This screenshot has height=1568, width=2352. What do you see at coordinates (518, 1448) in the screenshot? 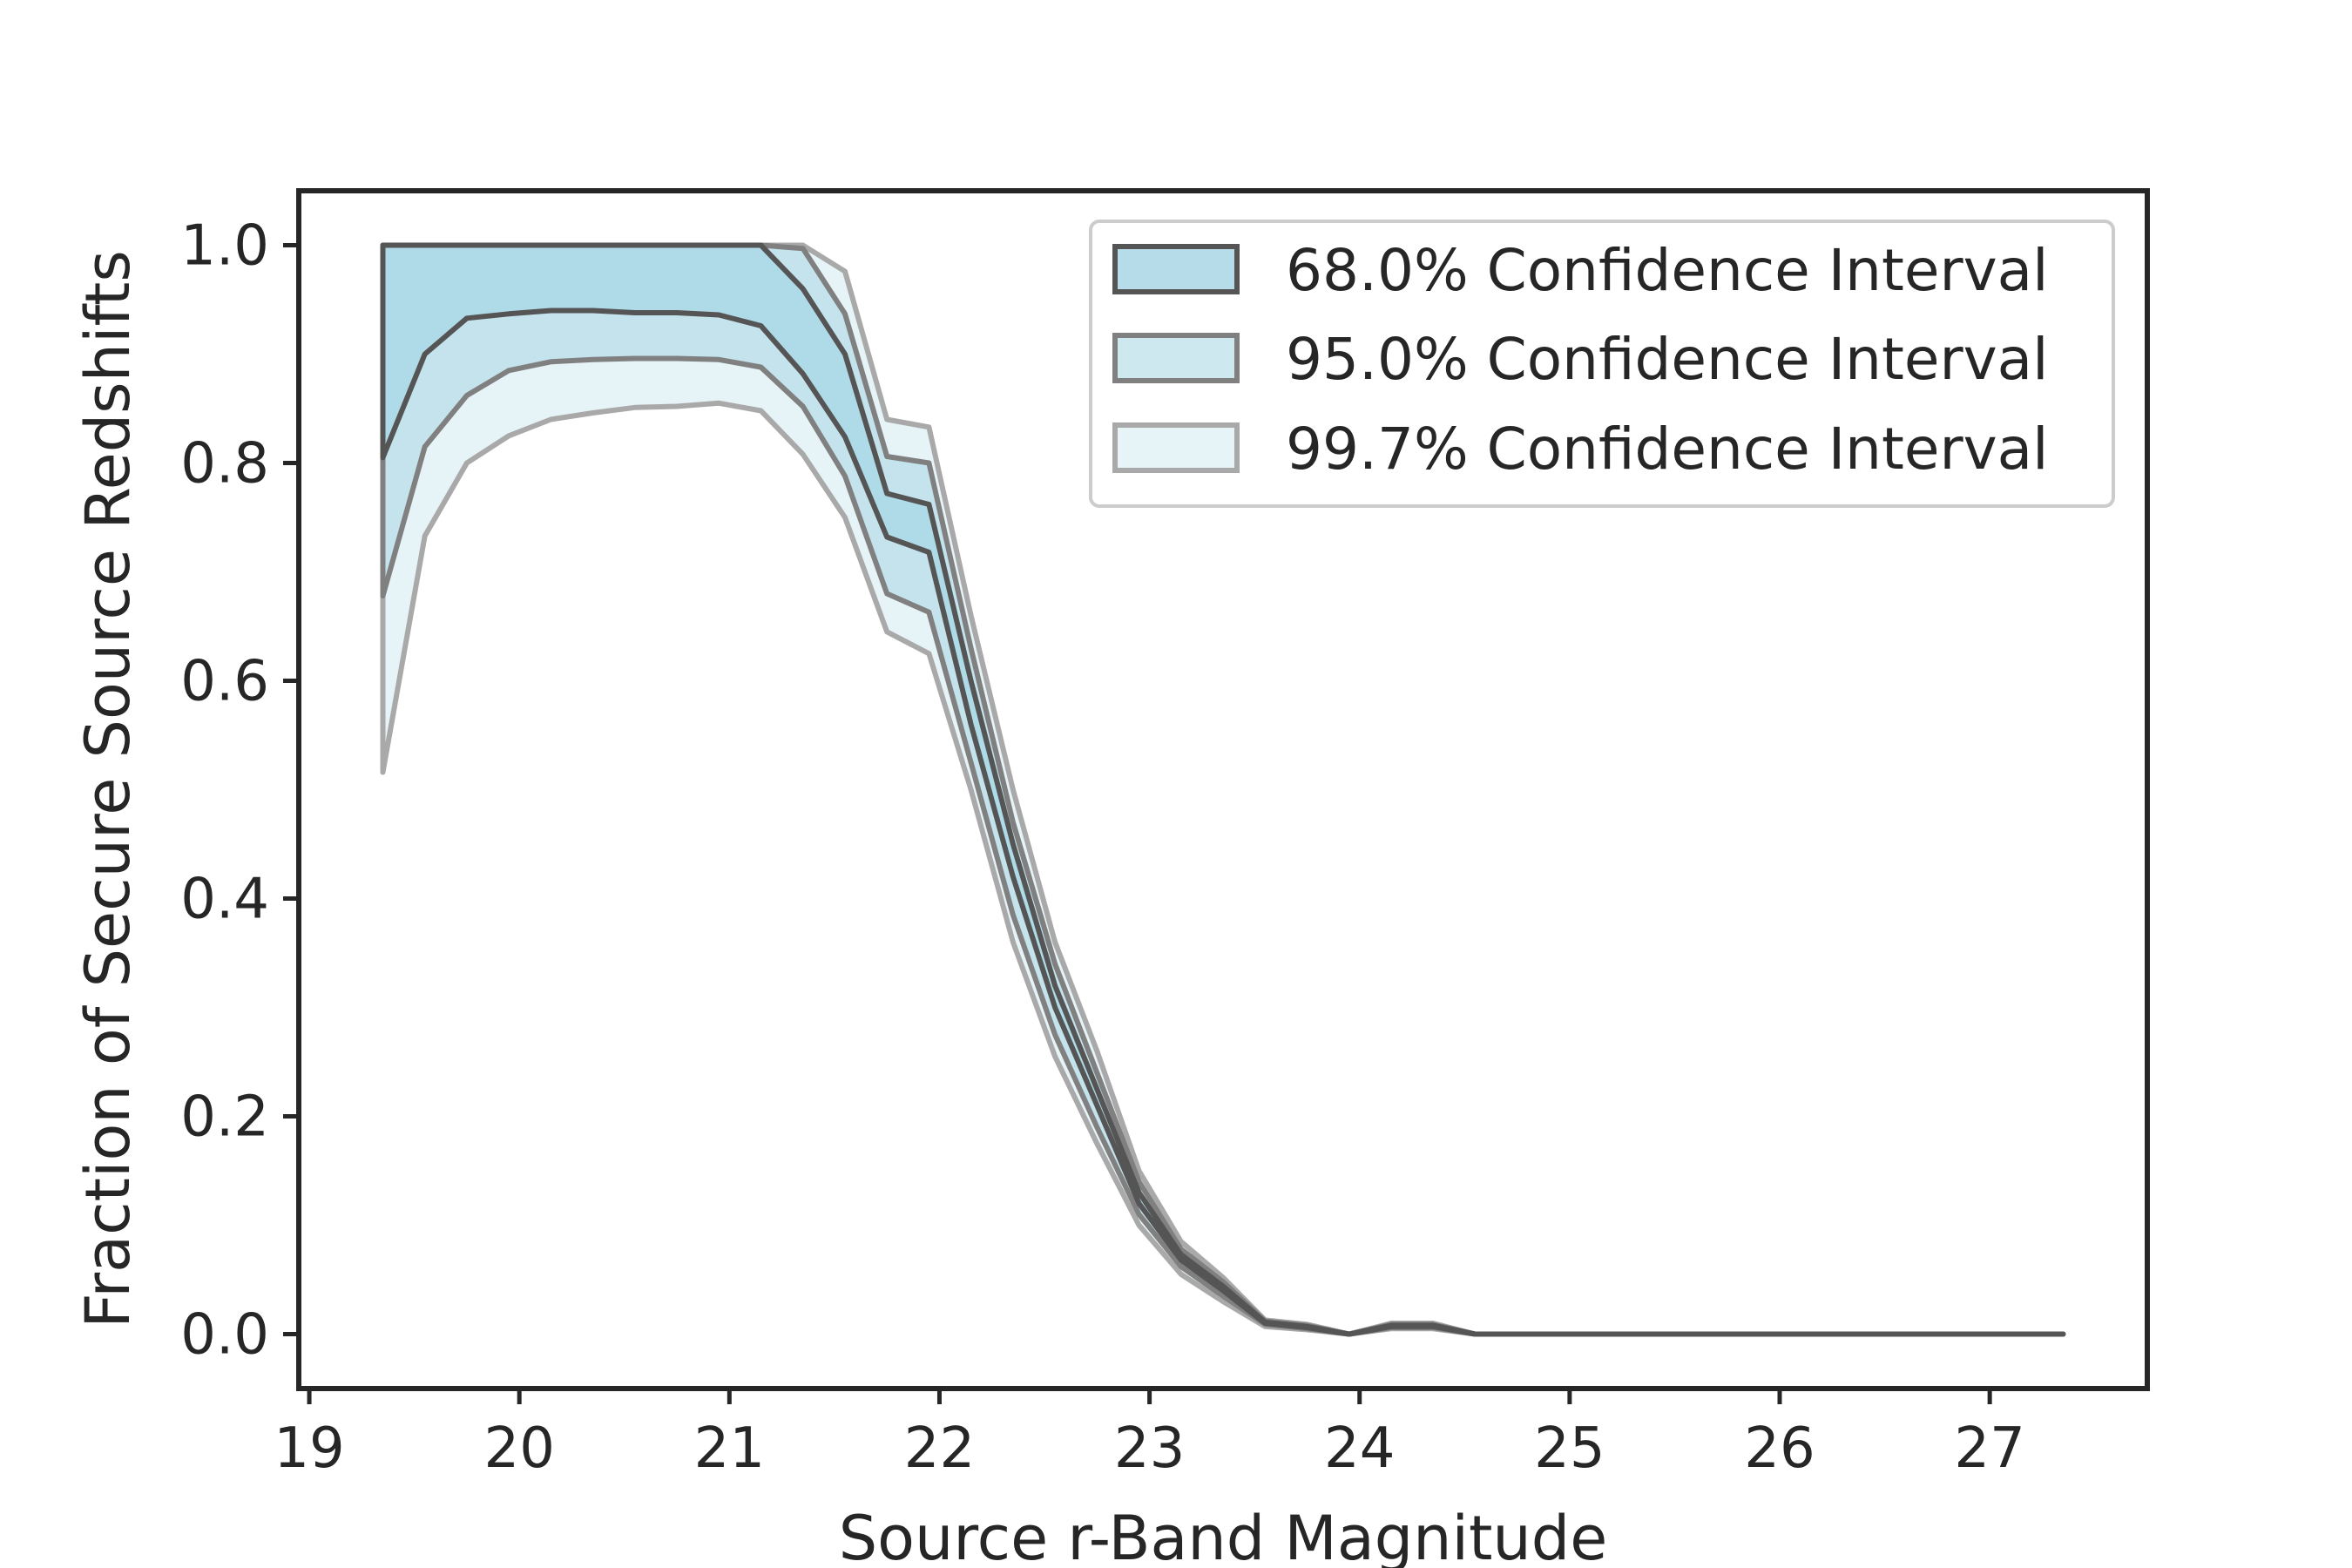
I see `x-tick-label: 20` at bounding box center [518, 1448].